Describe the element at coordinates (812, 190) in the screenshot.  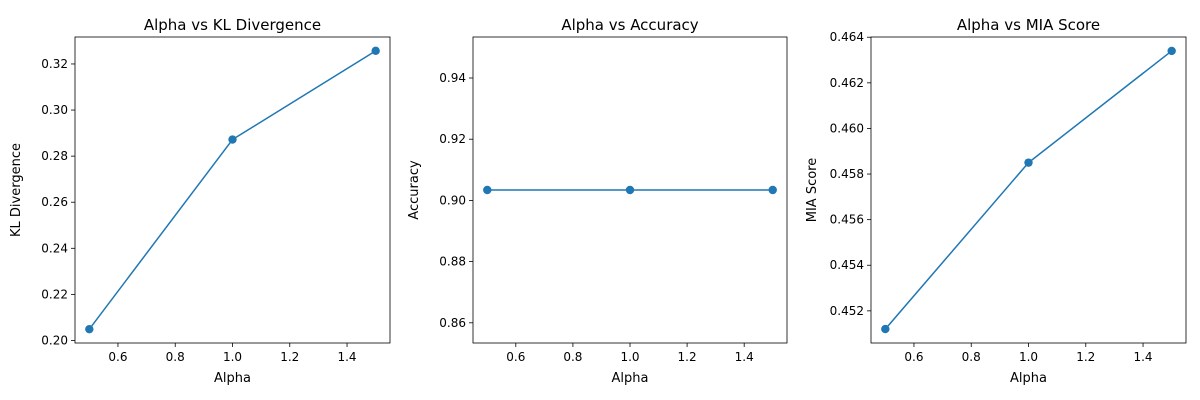
I see `y-axis-label: MIA Score` at that location.